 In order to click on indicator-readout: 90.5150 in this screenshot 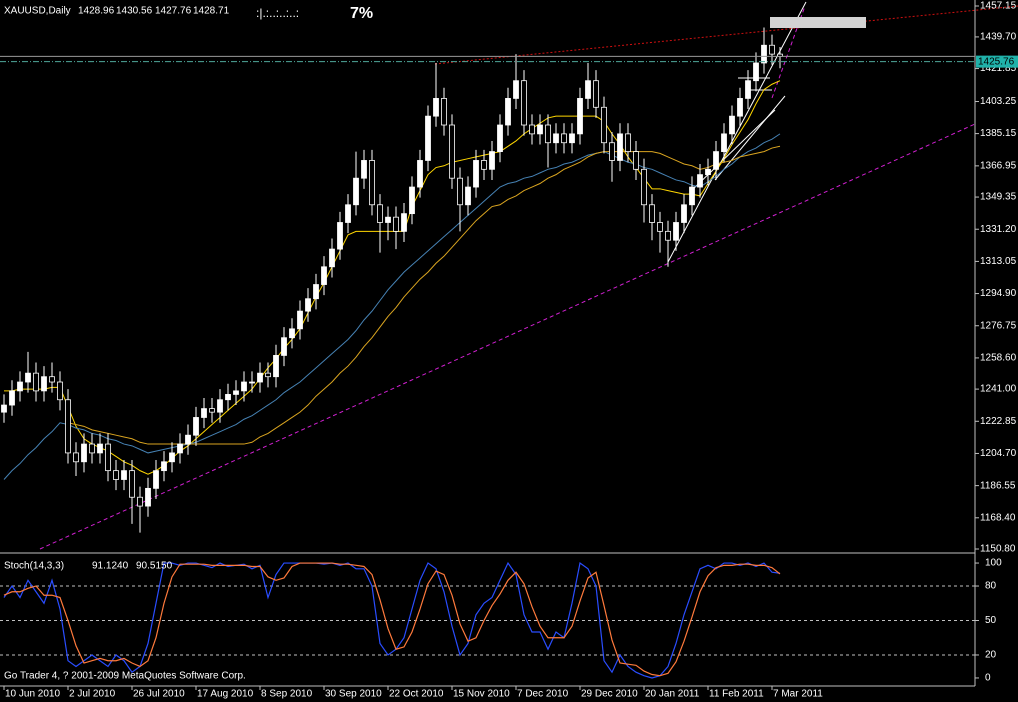, I will do `click(154, 566)`.